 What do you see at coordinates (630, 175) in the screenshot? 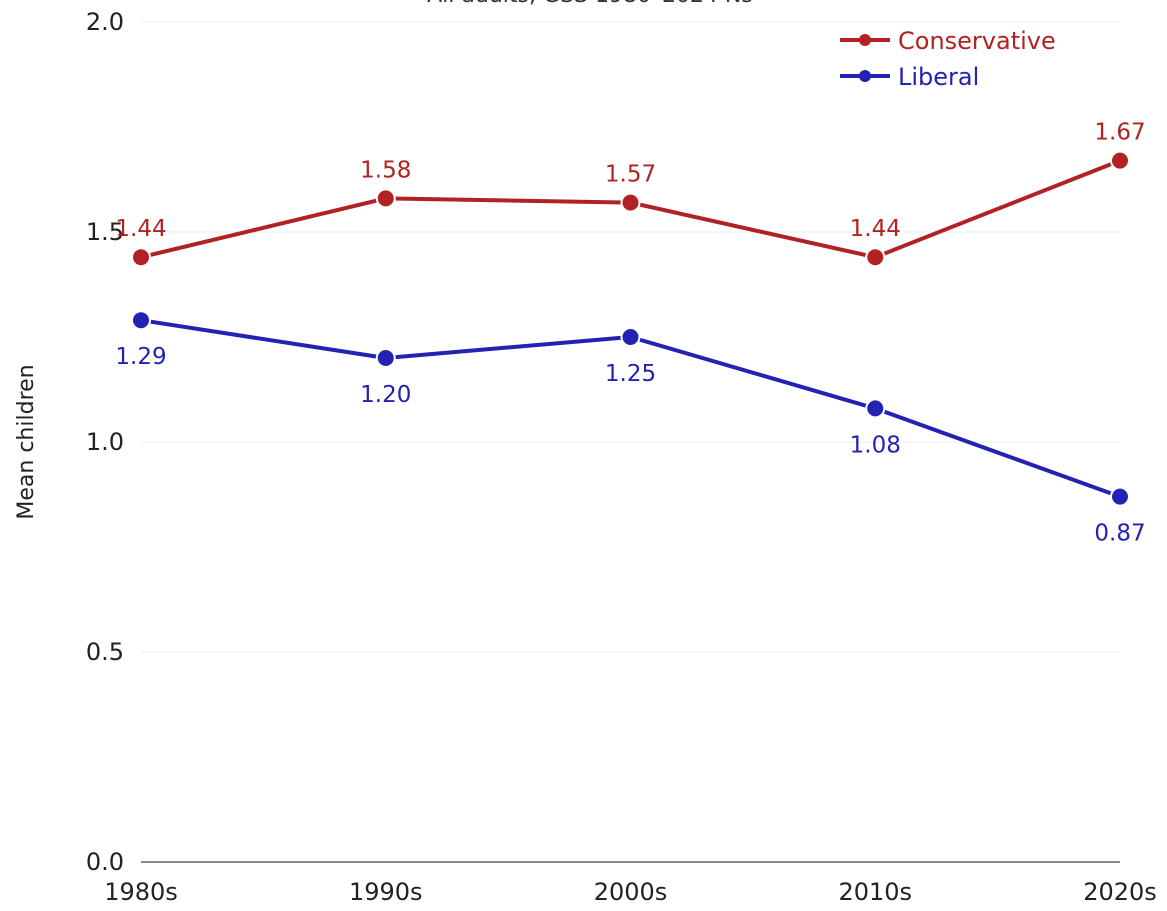
I see `data-label: 1.57` at bounding box center [630, 175].